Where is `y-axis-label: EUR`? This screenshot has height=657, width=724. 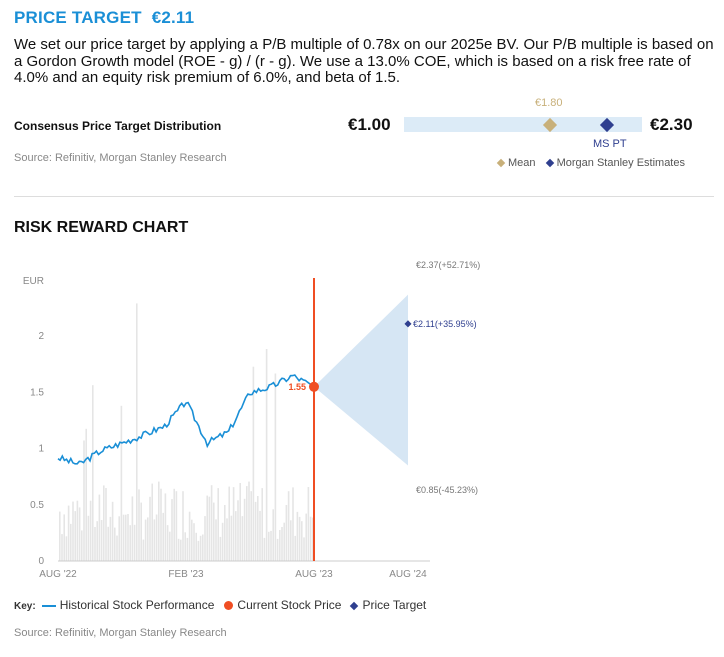 y-axis-label: EUR is located at coordinates (33, 281).